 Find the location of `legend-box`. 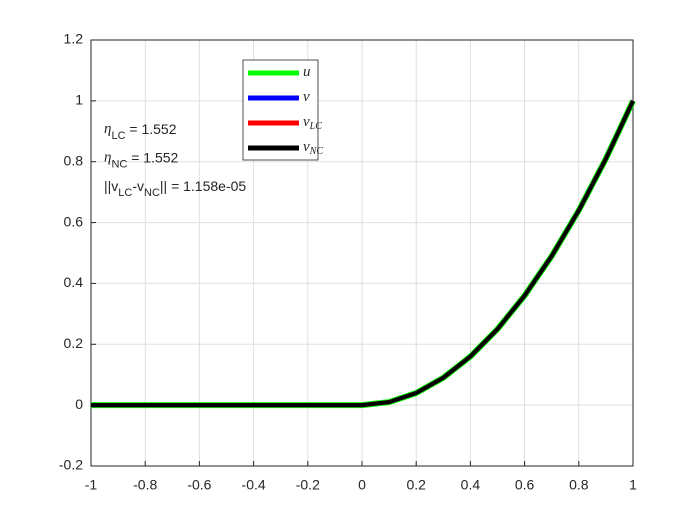

legend-box is located at coordinates (280, 110).